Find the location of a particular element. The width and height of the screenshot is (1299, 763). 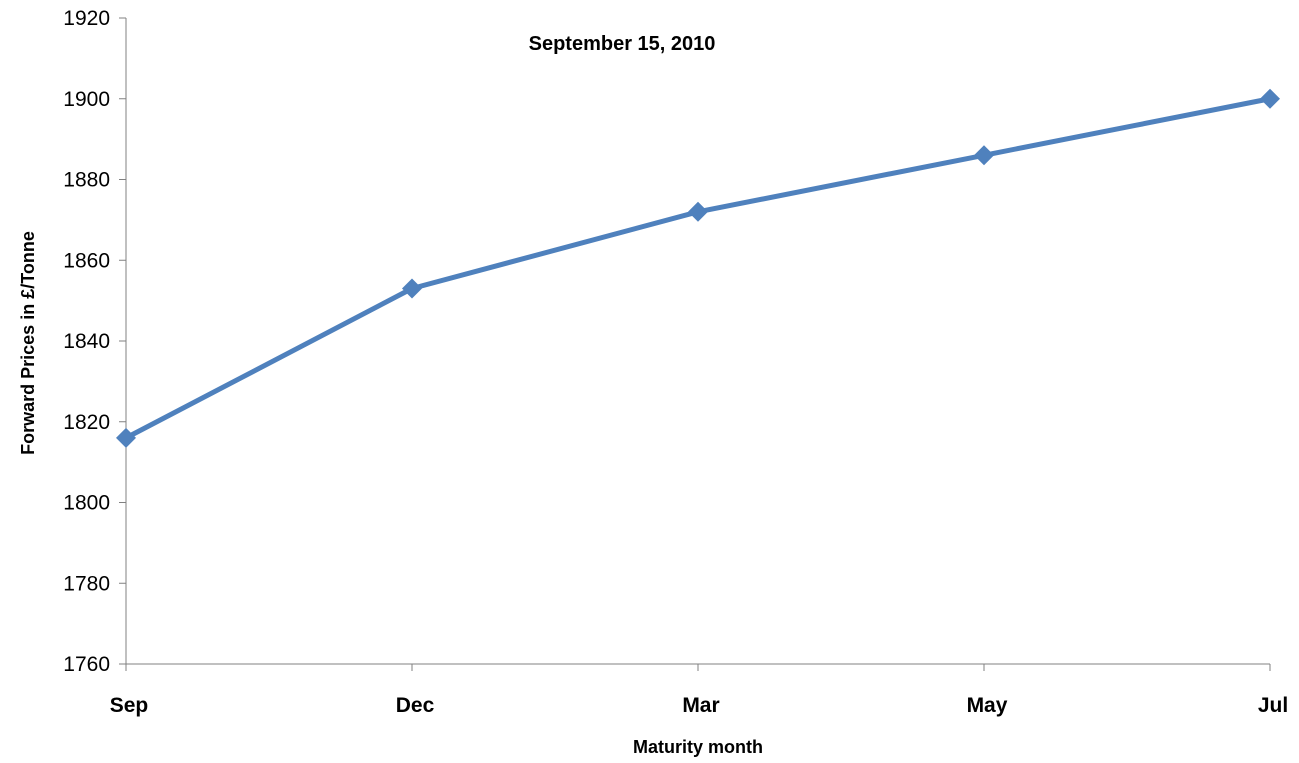

y-axis-ticks: 1760 1780 1800 1820 1840 1860 1880 1900 1920 is located at coordinates (94, 341).